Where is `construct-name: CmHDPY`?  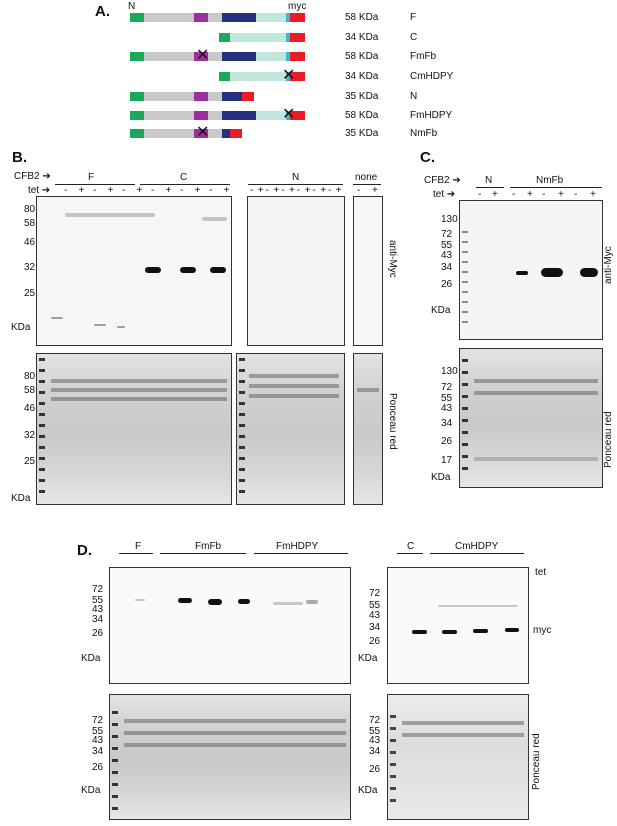 construct-name: CmHDPY is located at coordinates (432, 76).